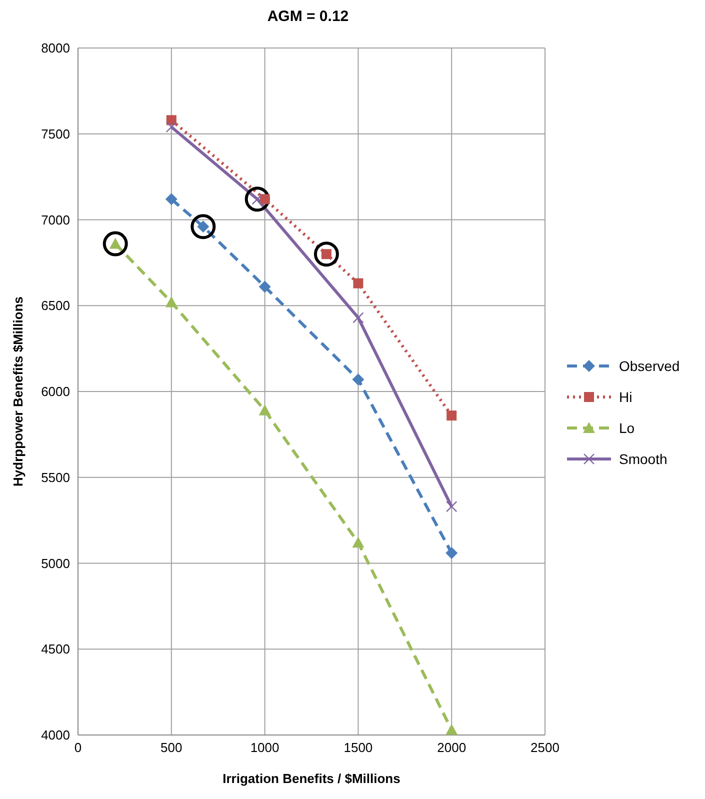 The height and width of the screenshot is (799, 705). What do you see at coordinates (55, 735) in the screenshot?
I see `y-tick-label: 4000` at bounding box center [55, 735].